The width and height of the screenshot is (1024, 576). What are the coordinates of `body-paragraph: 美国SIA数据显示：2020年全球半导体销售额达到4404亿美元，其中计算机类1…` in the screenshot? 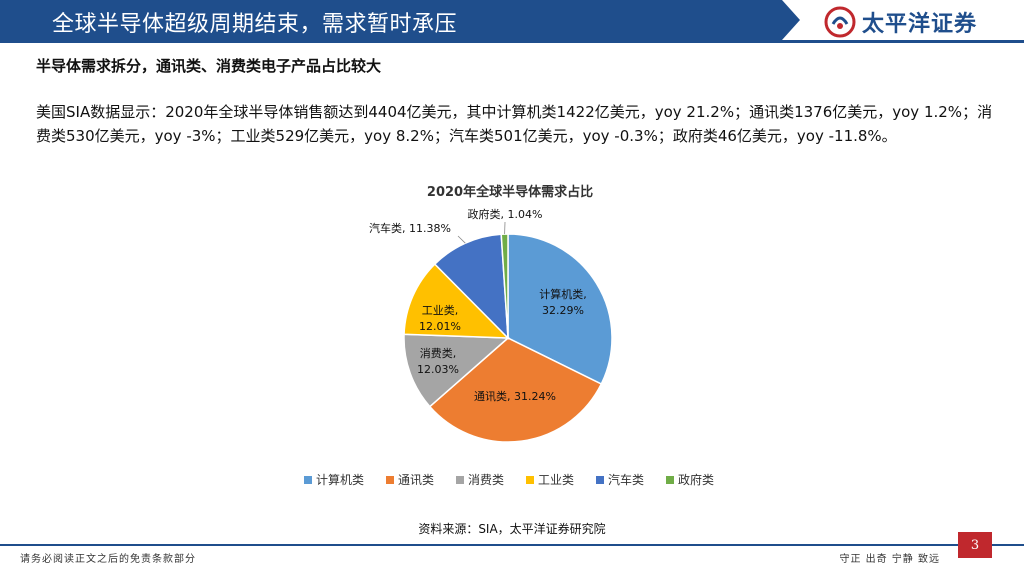 It's located at (514, 124).